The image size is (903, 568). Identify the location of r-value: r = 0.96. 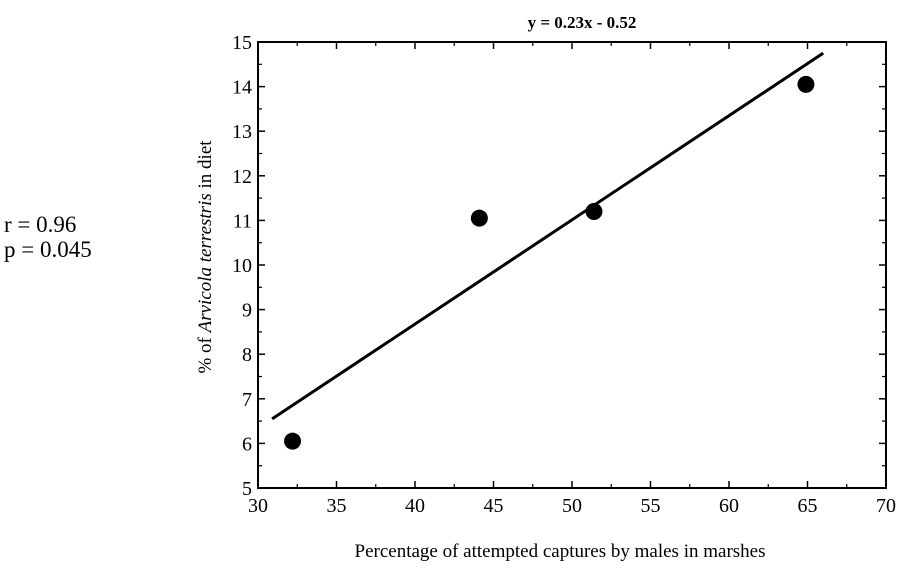
(40, 224).